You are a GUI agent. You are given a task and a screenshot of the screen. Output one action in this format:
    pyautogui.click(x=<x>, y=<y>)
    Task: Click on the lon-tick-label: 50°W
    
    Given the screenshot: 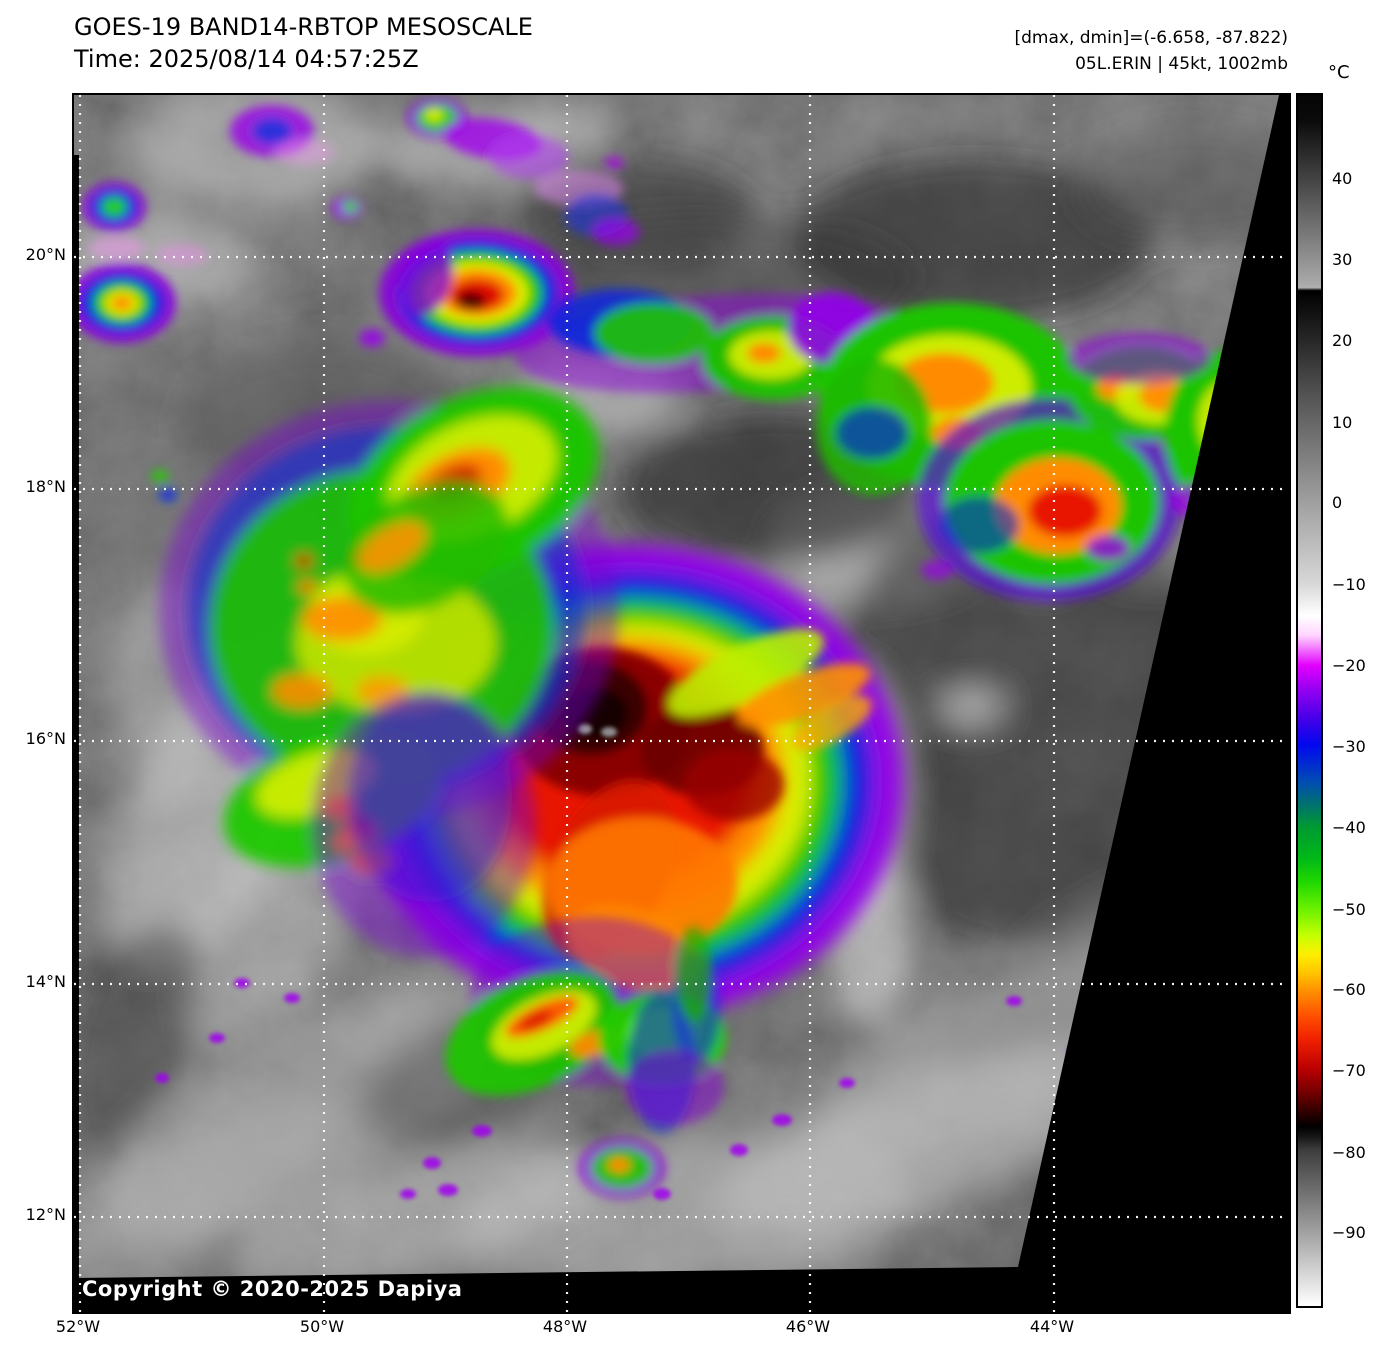 What is the action you would take?
    pyautogui.click(x=322, y=1326)
    